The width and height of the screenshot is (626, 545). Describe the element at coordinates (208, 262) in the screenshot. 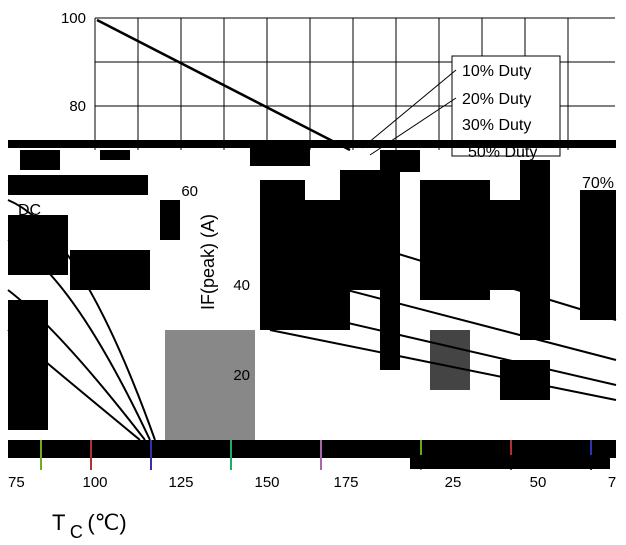

I see `inner-y-axis-title: IF(peak) (A)` at that location.